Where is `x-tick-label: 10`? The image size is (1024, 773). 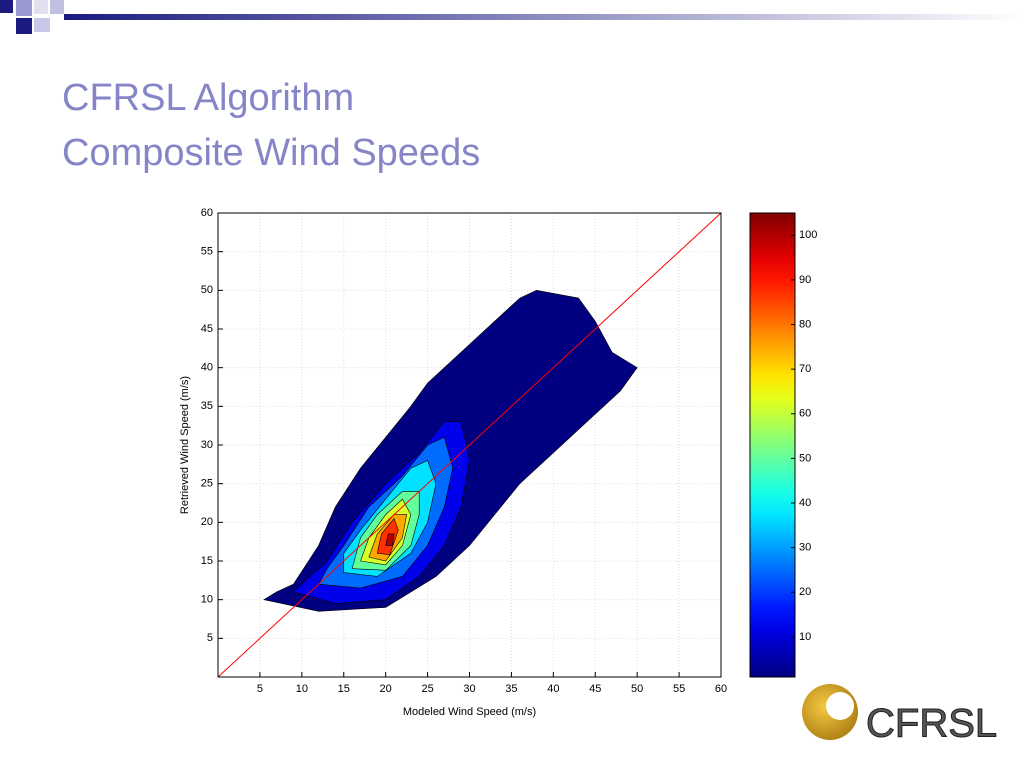 x-tick-label: 10 is located at coordinates (302, 689).